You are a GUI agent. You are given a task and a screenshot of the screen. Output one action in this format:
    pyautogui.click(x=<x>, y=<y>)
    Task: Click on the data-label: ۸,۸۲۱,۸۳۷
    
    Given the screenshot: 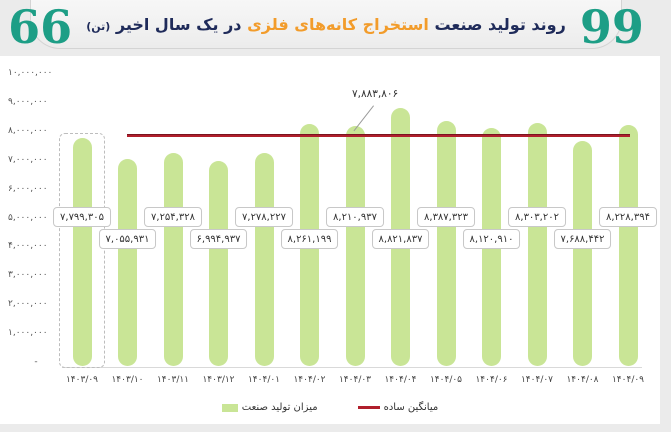 What is the action you would take?
    pyautogui.click(x=400, y=239)
    